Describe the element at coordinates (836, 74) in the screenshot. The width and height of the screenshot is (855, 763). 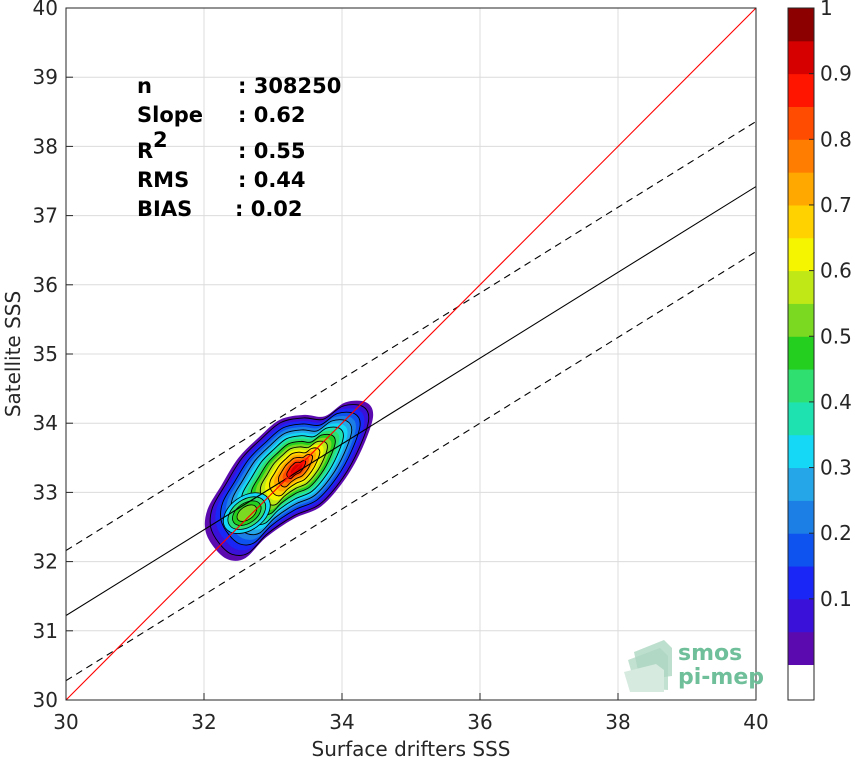
I see `colorbar-tick-label: 0.9` at that location.